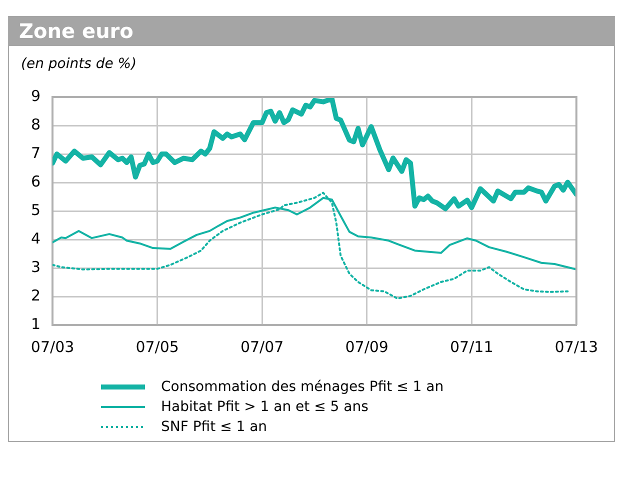 The image size is (625, 503). What do you see at coordinates (79, 64) in the screenshot?
I see `chart-subtitle: (en points de %)` at bounding box center [79, 64].